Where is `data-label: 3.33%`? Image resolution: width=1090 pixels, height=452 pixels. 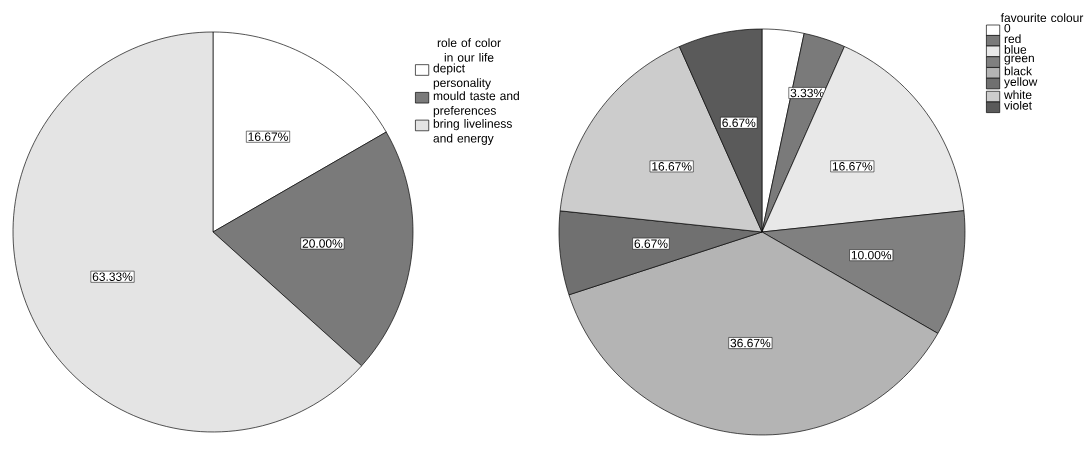
data-label: 3.33% is located at coordinates (807, 93).